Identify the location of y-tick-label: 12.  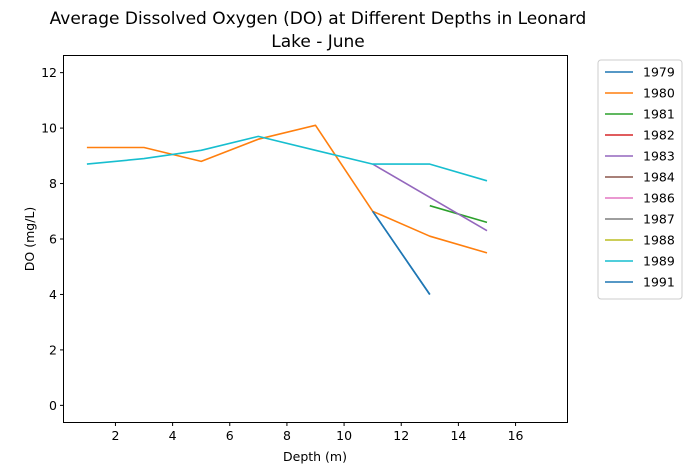
(49, 72).